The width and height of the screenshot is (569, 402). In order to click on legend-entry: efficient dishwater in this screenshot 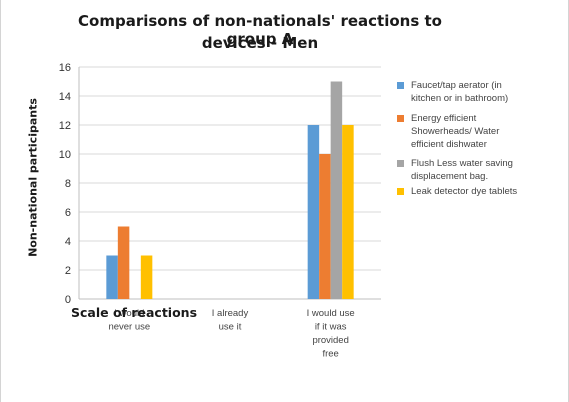, I will do `click(449, 144)`.